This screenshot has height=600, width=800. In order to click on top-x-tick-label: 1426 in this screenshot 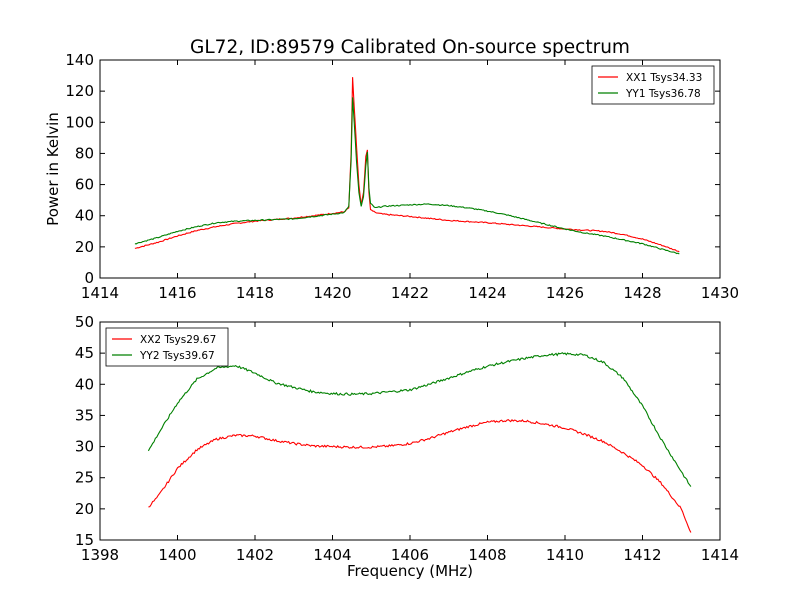, I will do `click(565, 293)`.